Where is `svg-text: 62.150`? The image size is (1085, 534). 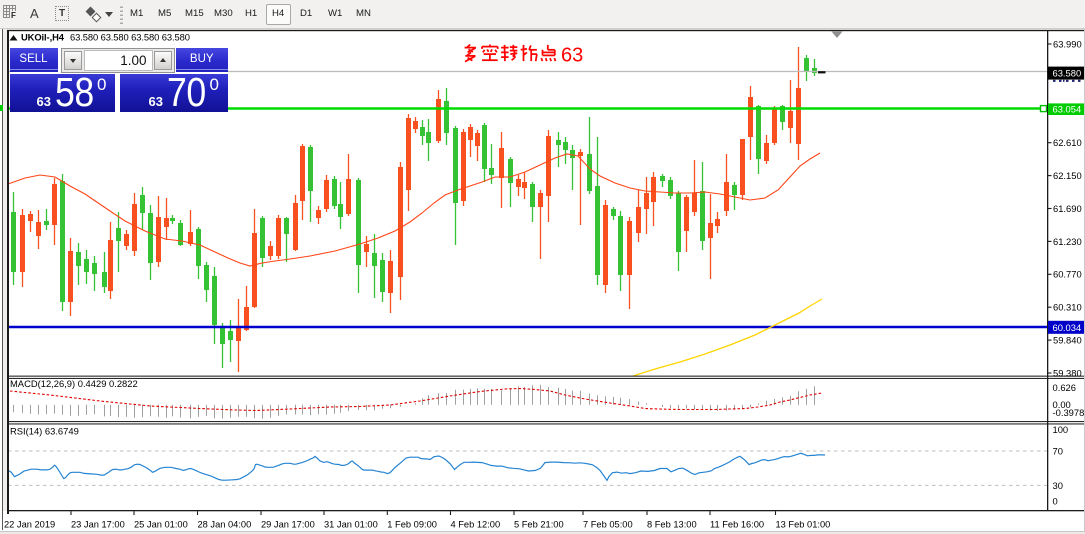 svg-text: 62.150 is located at coordinates (1067, 175).